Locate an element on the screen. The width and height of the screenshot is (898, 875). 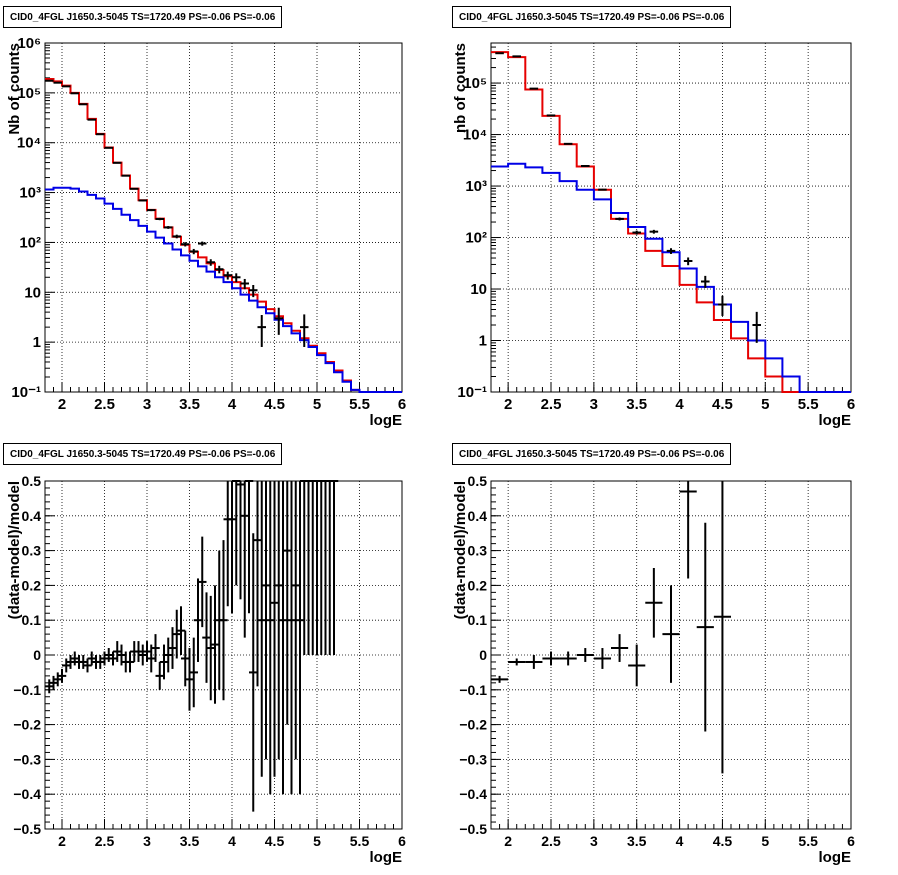
y-tick-label: 10⁻¹ is located at coordinates (26, 392).